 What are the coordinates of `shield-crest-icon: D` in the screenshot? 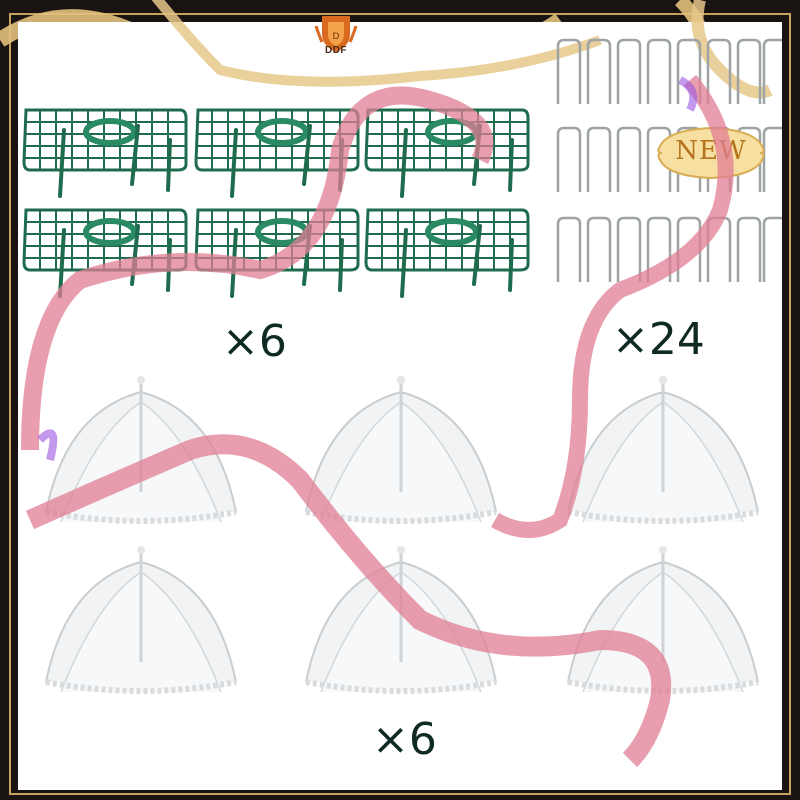 It's located at (336, 34).